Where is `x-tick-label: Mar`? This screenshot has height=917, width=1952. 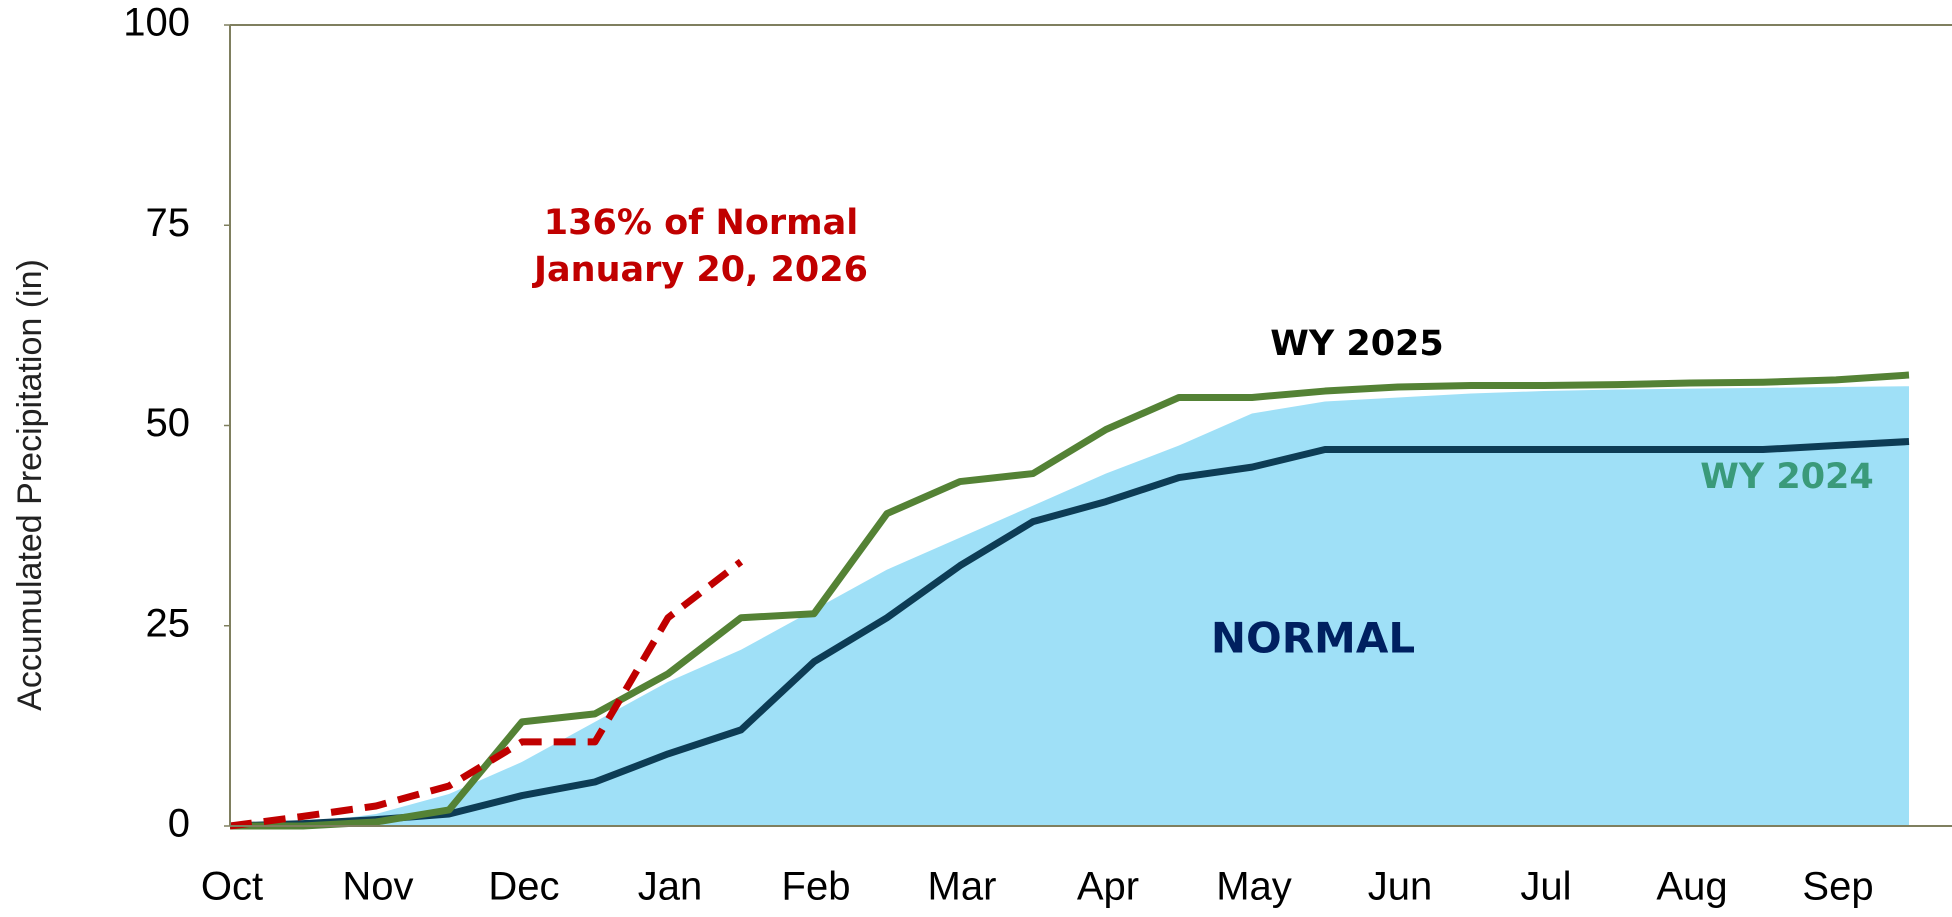
x-tick-label: Mar is located at coordinates (962, 887).